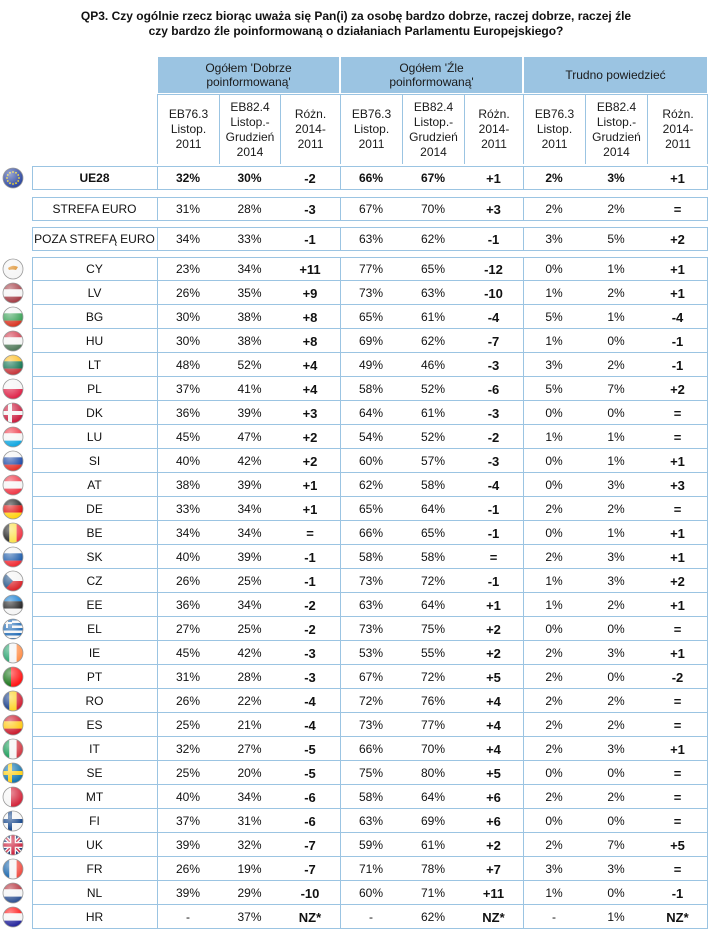 This screenshot has height=935, width=712. I want to click on value-cell: 46%, so click(433, 365).